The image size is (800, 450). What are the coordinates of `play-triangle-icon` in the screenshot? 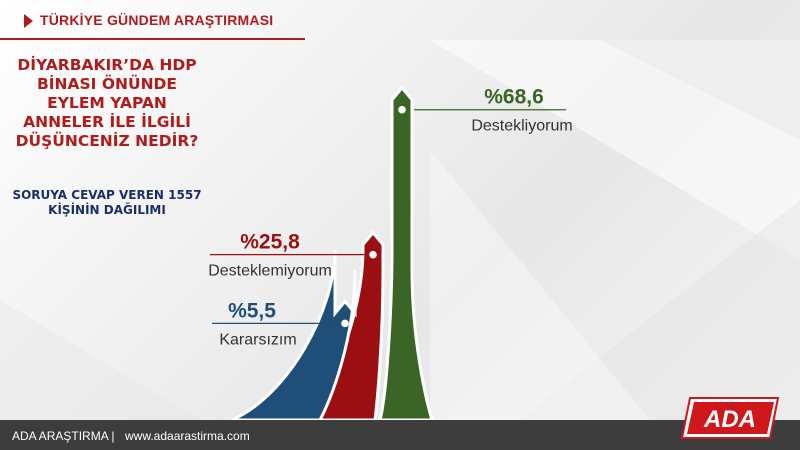 It's located at (28, 21).